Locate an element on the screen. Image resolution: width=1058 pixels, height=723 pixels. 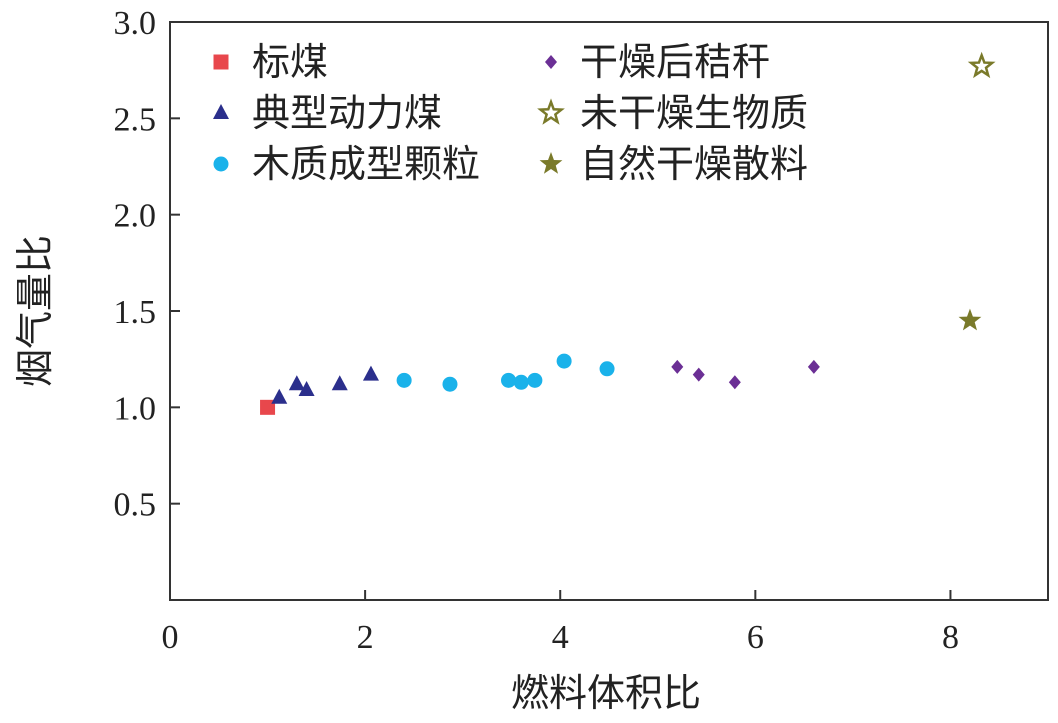
legend-label: 干燥后秸秆 is located at coordinates (675, 63).